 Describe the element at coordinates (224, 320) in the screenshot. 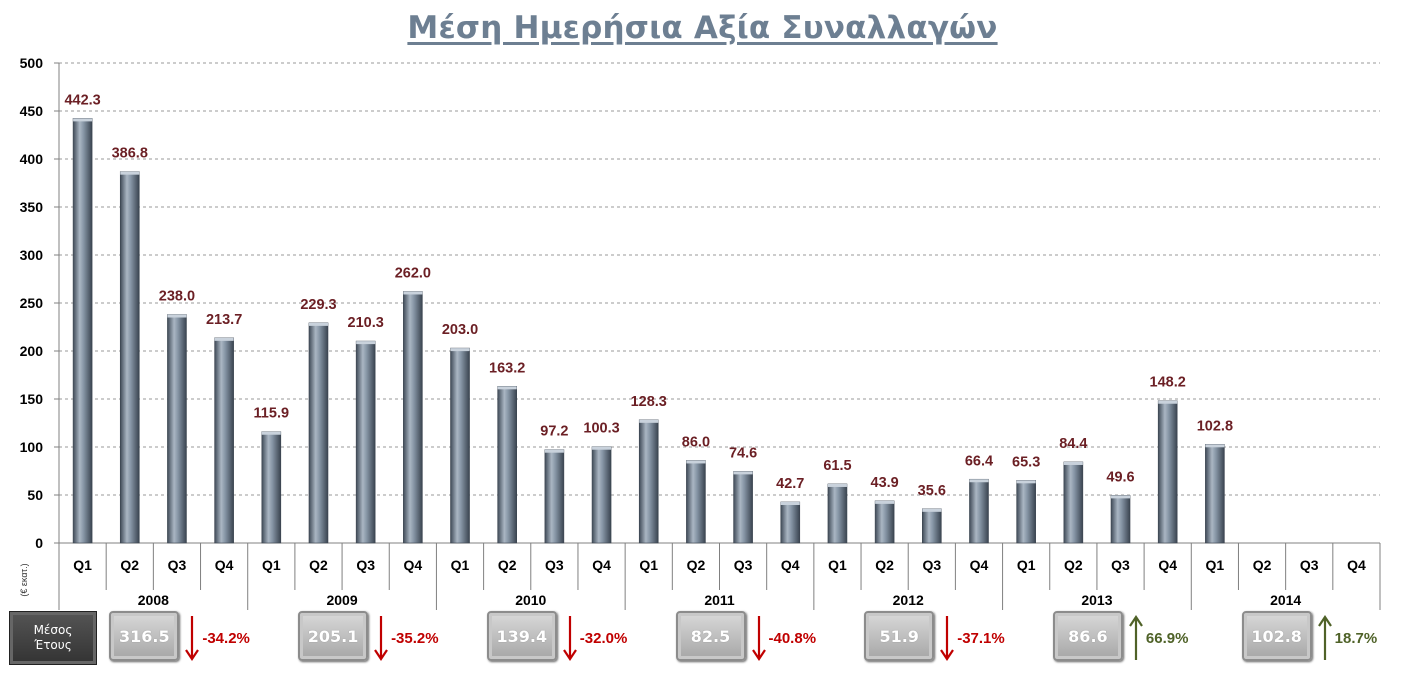

I see `data-label: 213.7` at that location.